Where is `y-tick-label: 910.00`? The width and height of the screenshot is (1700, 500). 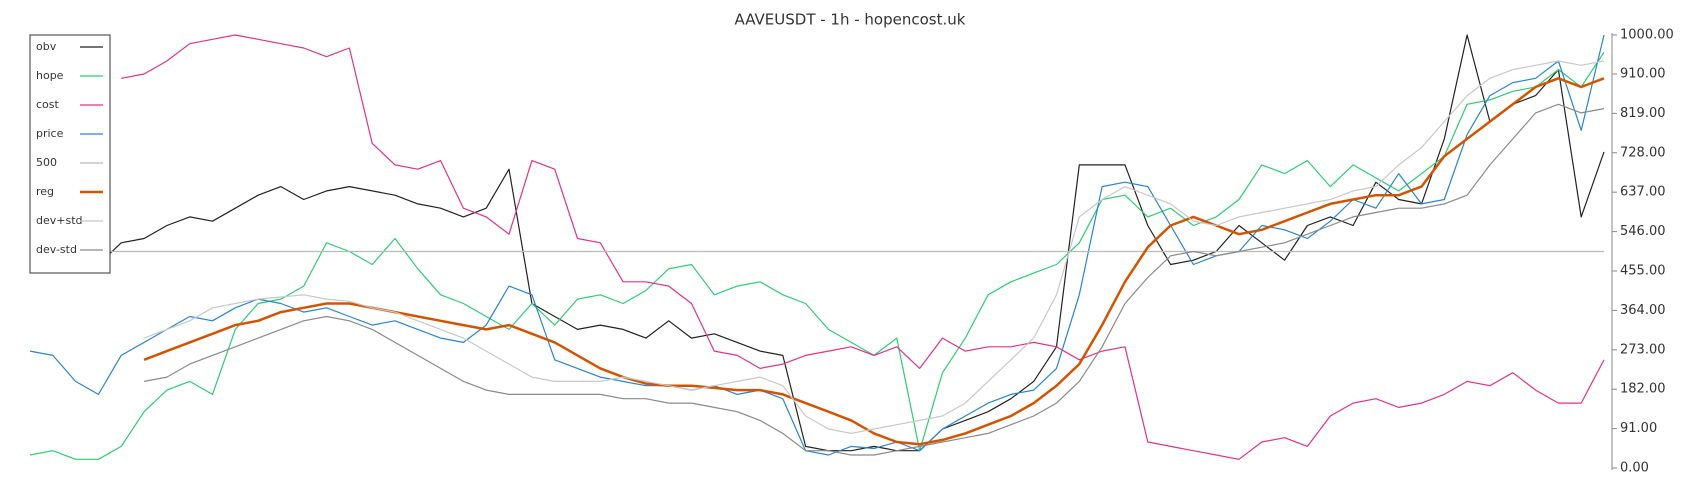 y-tick-label: 910.00 is located at coordinates (1643, 73).